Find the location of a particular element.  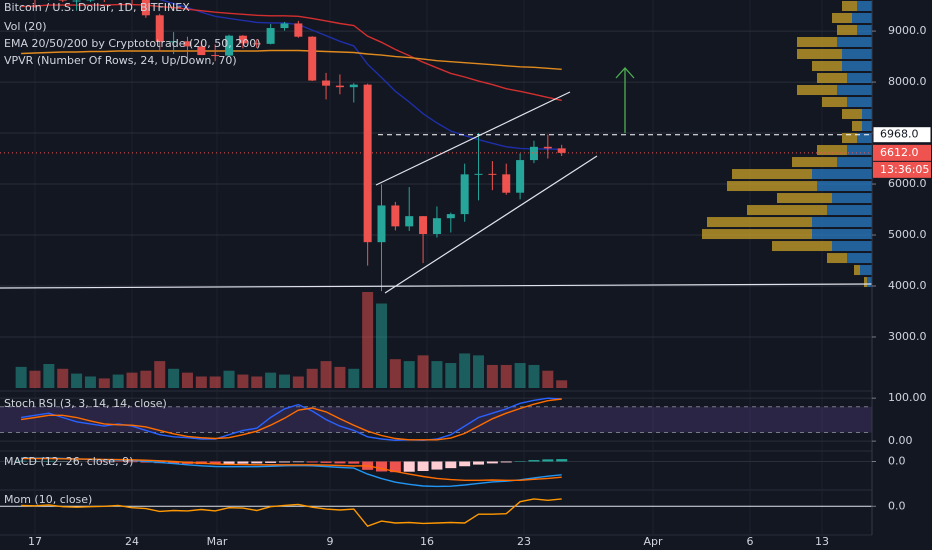

stoch-label: Stoch RSI (3, 3, 14, 14, close) is located at coordinates (85, 403).